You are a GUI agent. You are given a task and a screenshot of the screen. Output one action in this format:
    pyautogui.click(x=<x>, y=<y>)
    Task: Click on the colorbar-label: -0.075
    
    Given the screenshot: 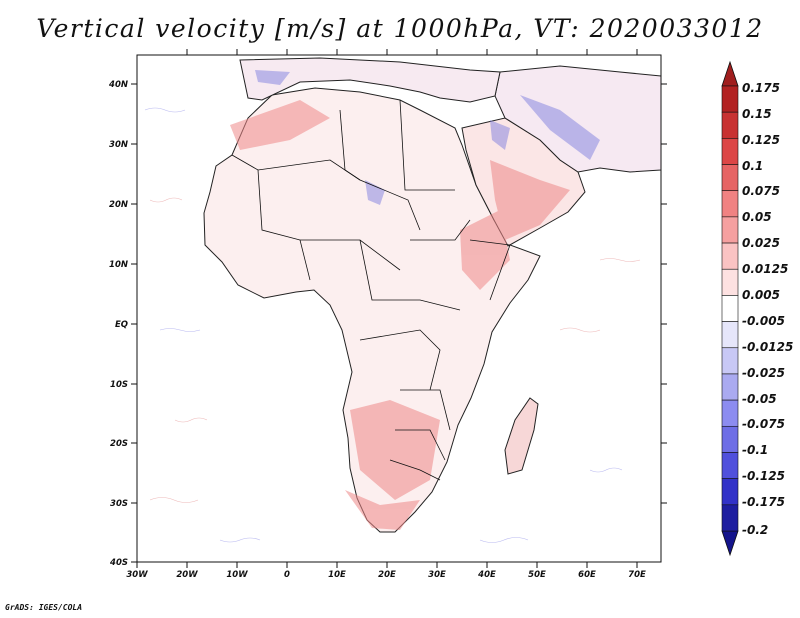 What is the action you would take?
    pyautogui.click(x=763, y=424)
    